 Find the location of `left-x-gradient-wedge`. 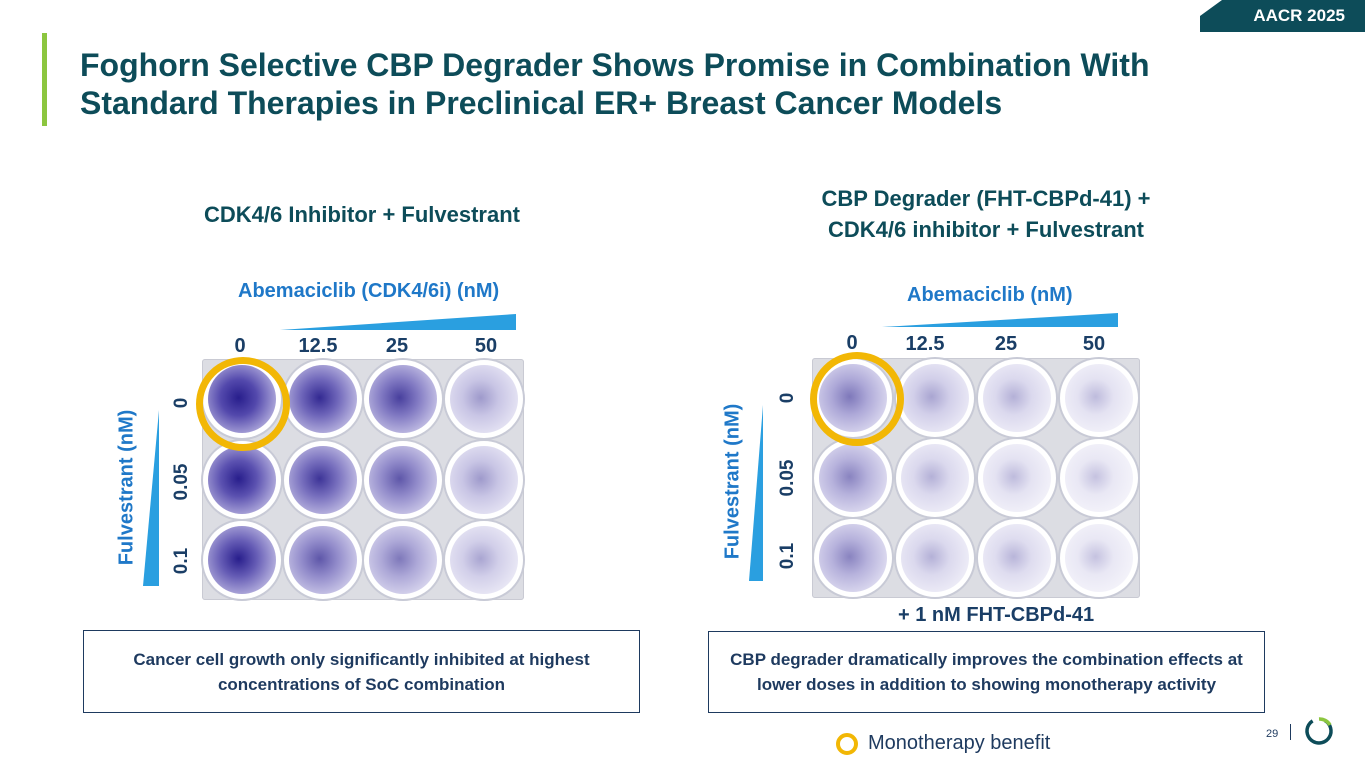

left-x-gradient-wedge is located at coordinates (398, 322).